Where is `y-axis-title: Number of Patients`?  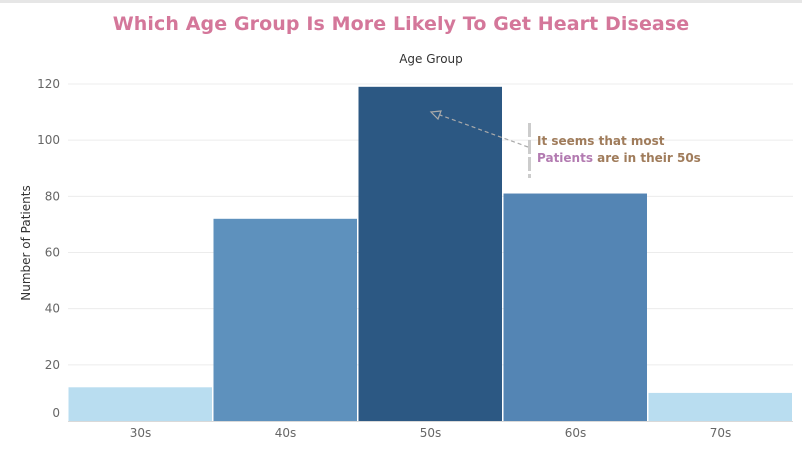 y-axis-title: Number of Patients is located at coordinates (26, 242).